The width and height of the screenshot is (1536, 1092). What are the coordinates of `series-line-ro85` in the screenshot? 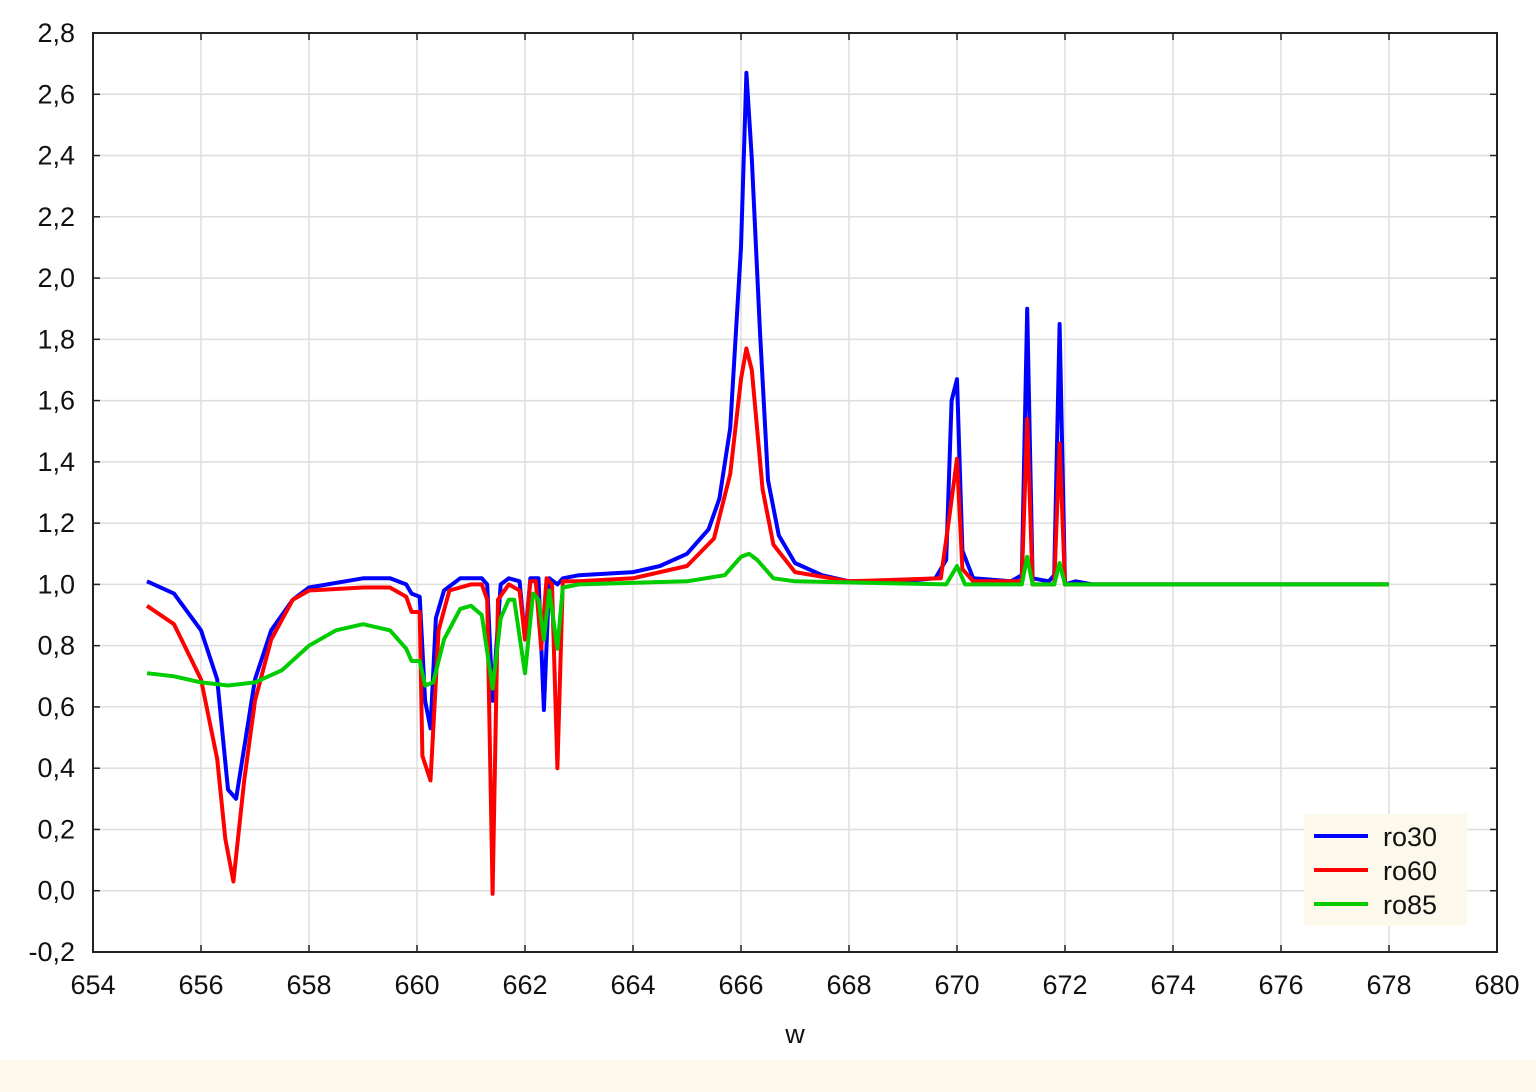 It's located at (767, 621).